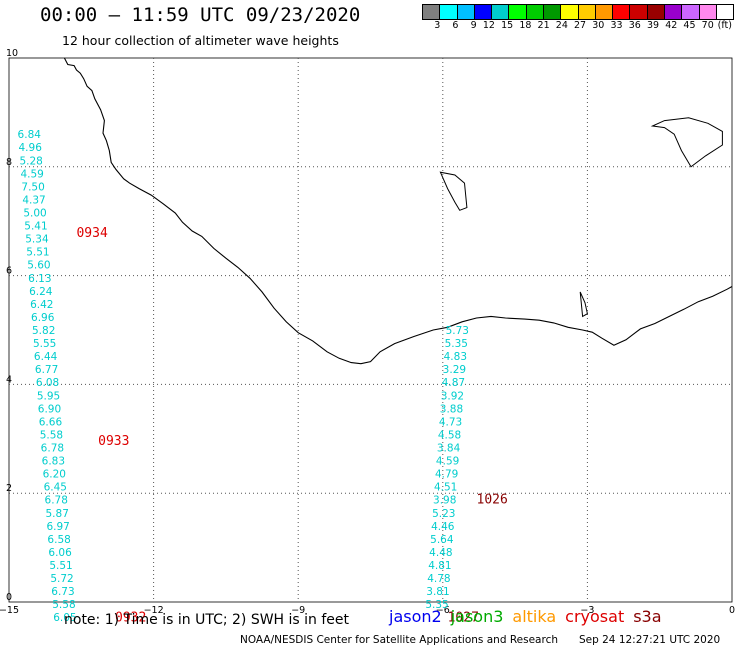 Image resolution: width=740 pixels, height=650 pixels. What do you see at coordinates (463, 618) in the screenshot?
I see `pass-time-label: 1027` at bounding box center [463, 618].